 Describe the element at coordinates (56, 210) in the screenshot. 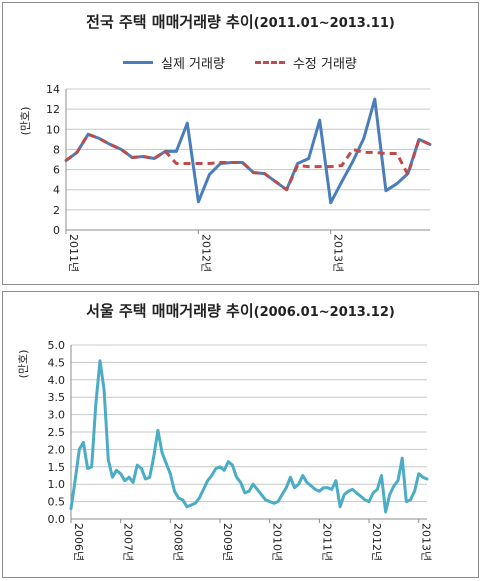

I see `y-tick-label: 2` at that location.